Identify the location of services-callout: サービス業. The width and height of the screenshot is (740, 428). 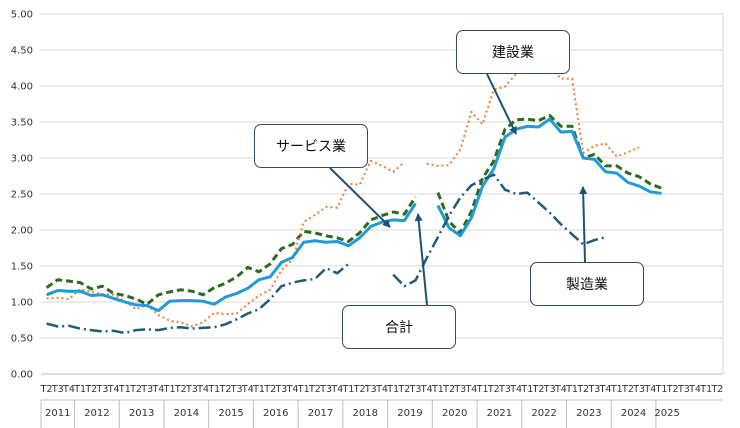
(311, 146).